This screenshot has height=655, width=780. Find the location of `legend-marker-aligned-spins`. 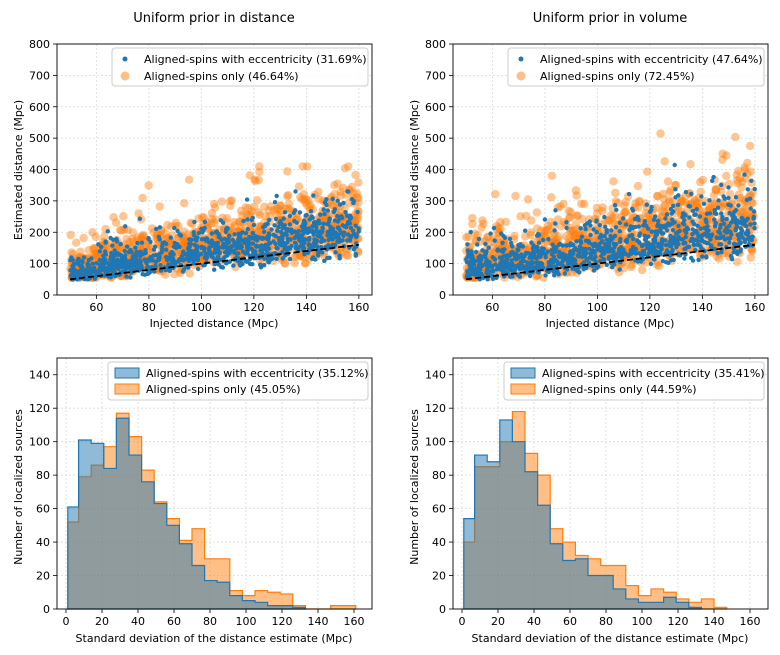

legend-marker-aligned-spins is located at coordinates (521, 76).